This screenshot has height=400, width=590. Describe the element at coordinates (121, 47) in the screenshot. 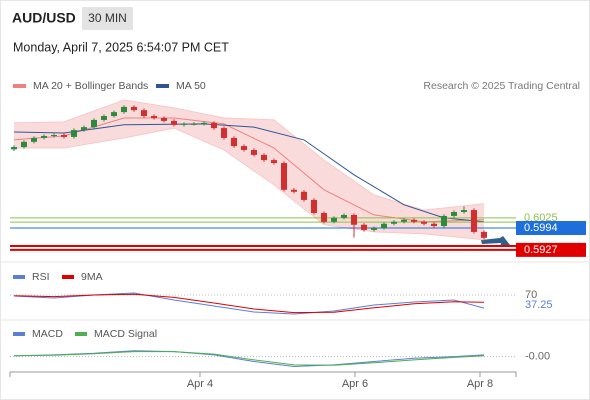

I see `datetime: Monday, April 7, 2025 6:54:07 PM CET` at that location.